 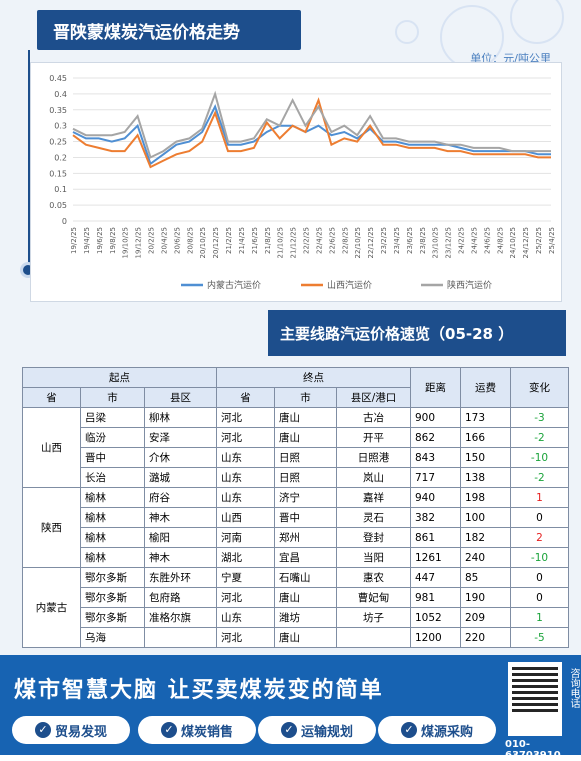 I want to click on group-end-header: 终点, so click(x=313, y=377).